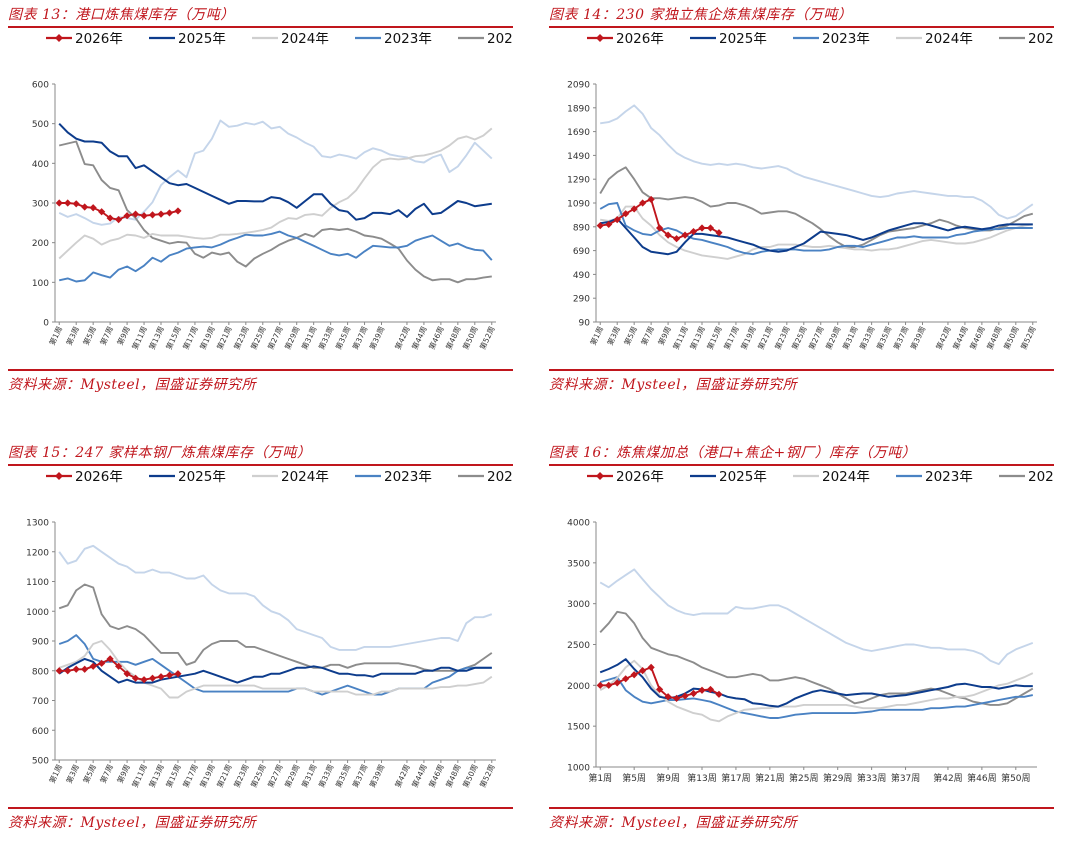 The image size is (1065, 860). I want to click on x-tick-label: 第29周, so click(832, 338).